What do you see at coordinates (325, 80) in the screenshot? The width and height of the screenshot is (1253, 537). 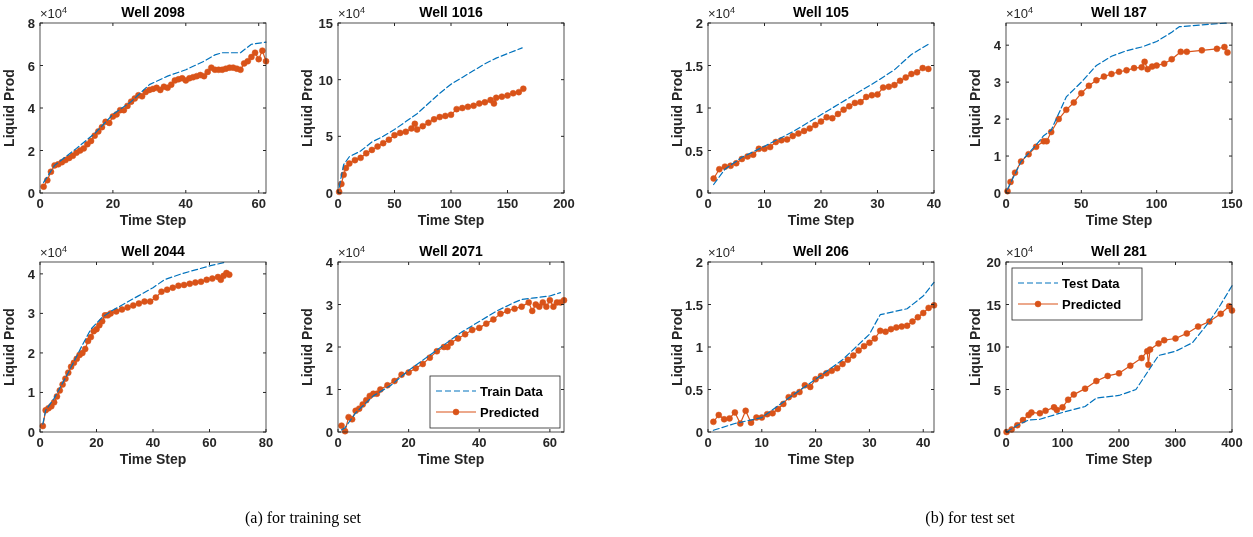 I see `y-tick-label: 10` at bounding box center [325, 80].